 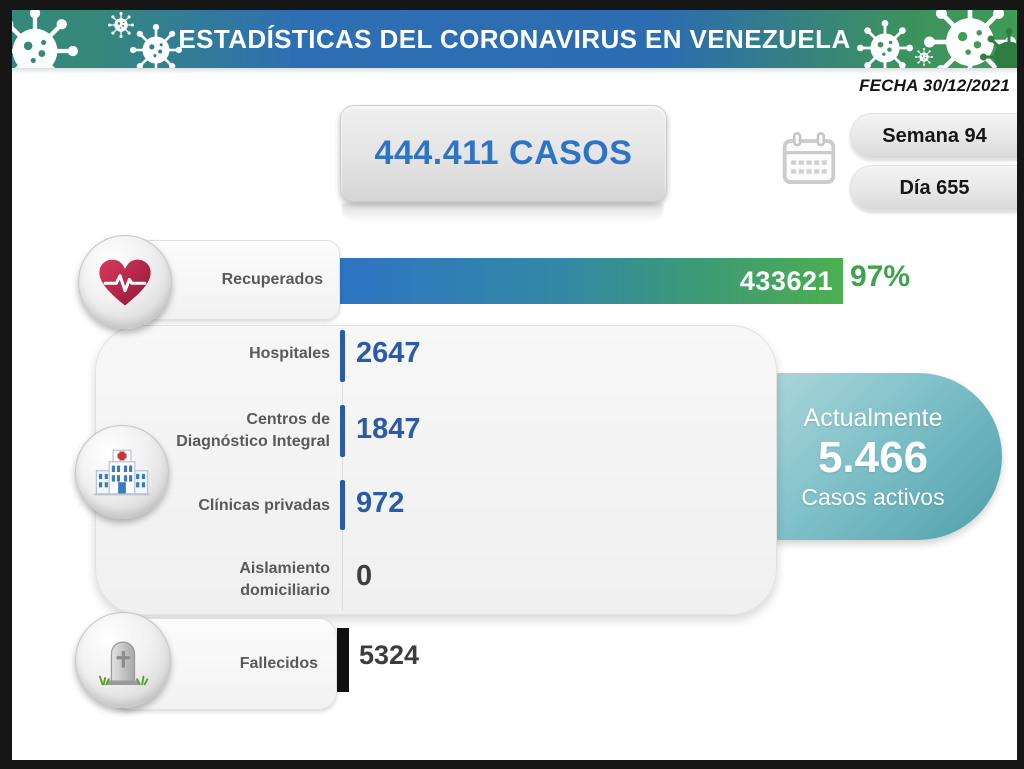 What do you see at coordinates (343, 660) in the screenshot?
I see `deceased-bar` at bounding box center [343, 660].